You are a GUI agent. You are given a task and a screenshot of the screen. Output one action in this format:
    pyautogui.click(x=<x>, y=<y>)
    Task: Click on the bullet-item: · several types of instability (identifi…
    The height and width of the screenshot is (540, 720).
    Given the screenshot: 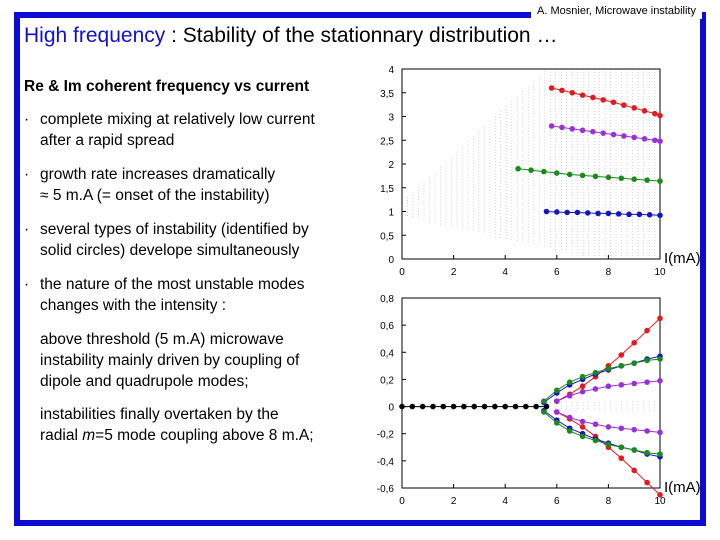 What is the action you would take?
    pyautogui.click(x=194, y=240)
    